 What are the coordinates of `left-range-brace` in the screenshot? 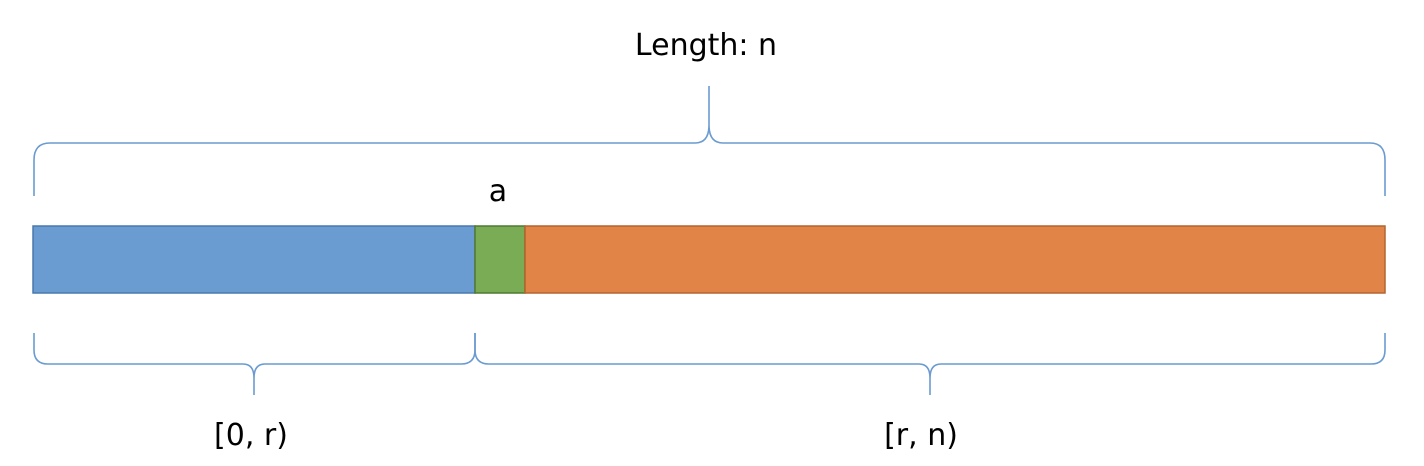 It's located at (254, 364).